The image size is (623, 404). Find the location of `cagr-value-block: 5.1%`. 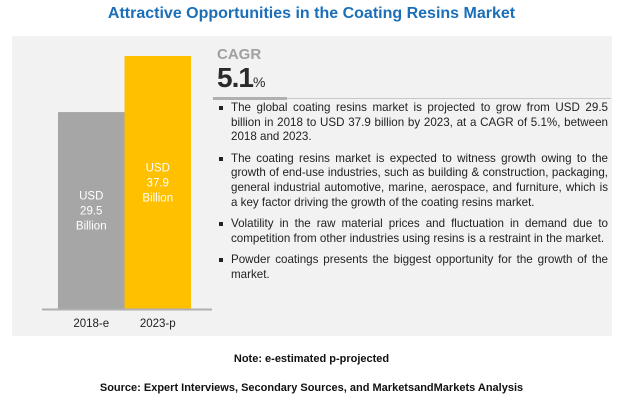

cagr-value-block: 5.1% is located at coordinates (241, 78).